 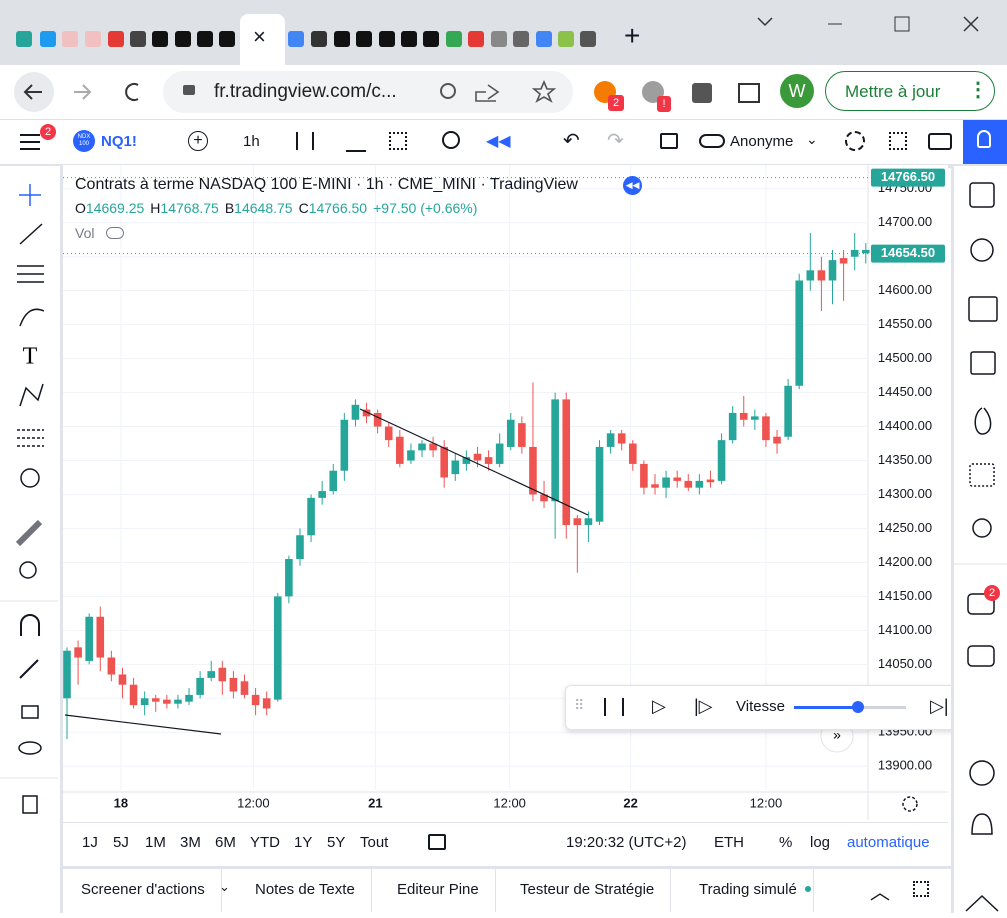 I want to click on undo: ↶, so click(x=571, y=141).